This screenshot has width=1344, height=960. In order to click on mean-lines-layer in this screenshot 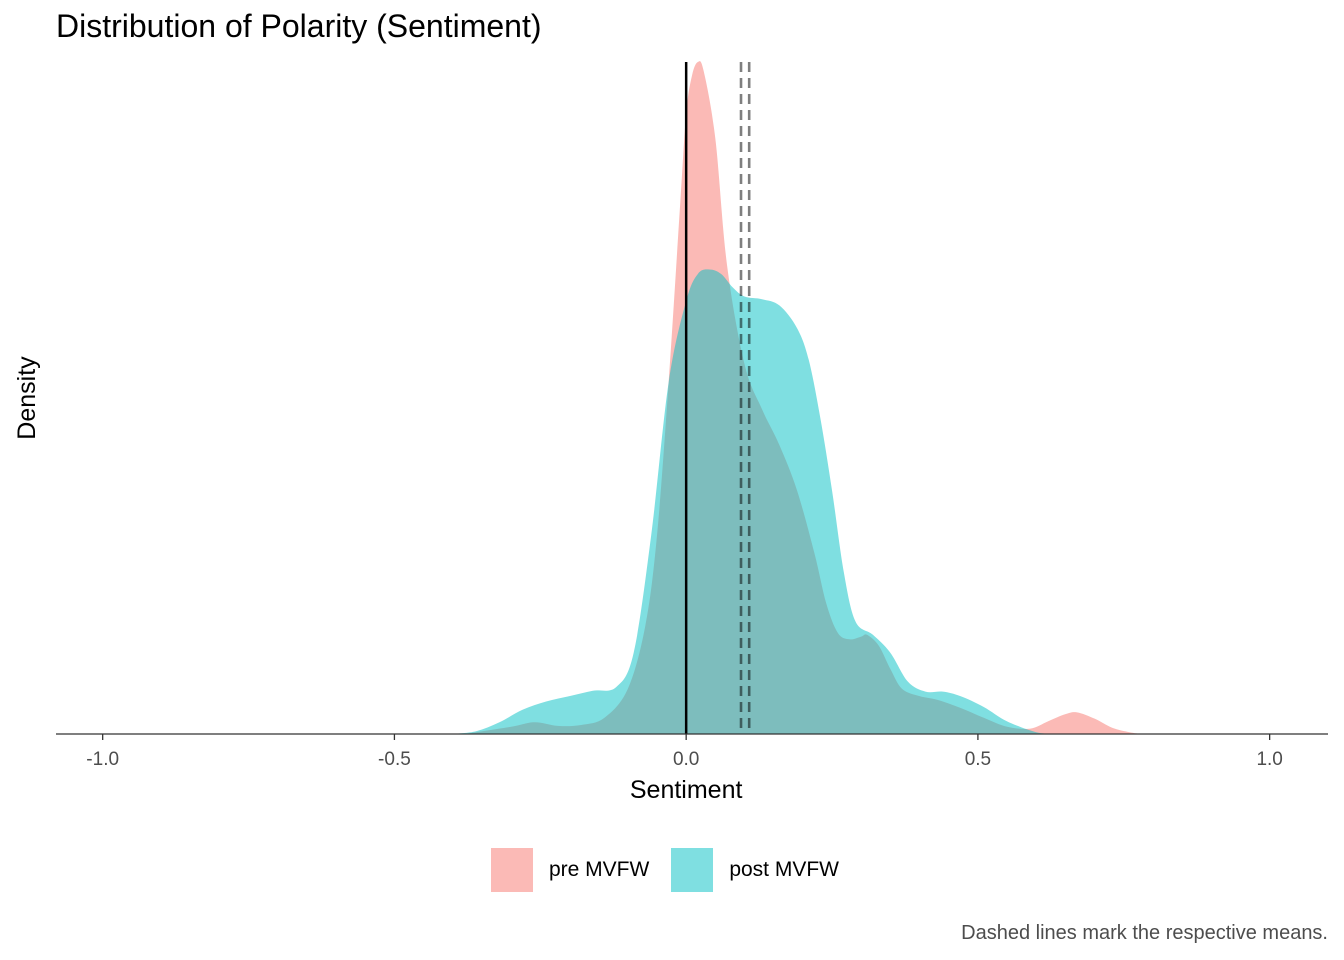, I will do `click(745, 398)`.